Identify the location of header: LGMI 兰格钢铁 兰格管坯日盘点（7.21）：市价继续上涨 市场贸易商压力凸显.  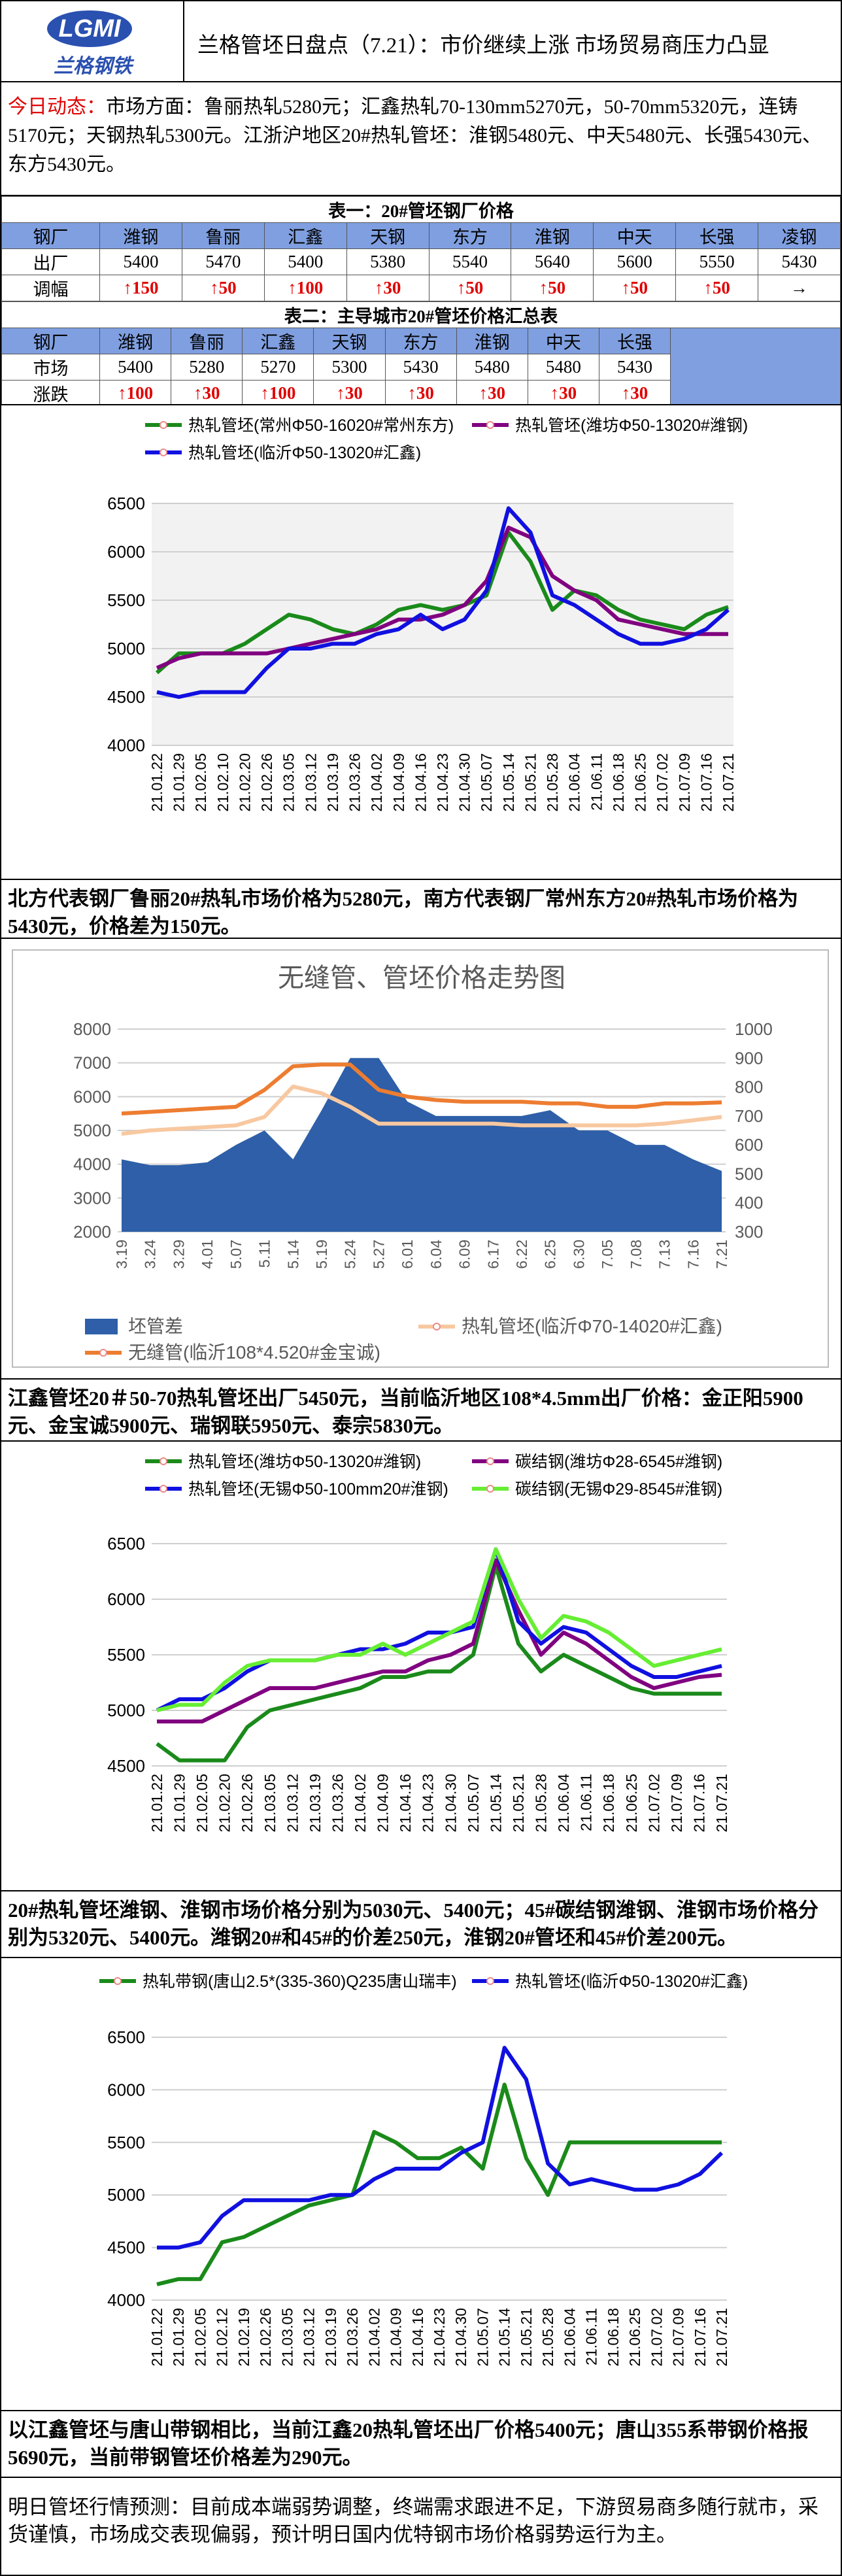
(421, 41).